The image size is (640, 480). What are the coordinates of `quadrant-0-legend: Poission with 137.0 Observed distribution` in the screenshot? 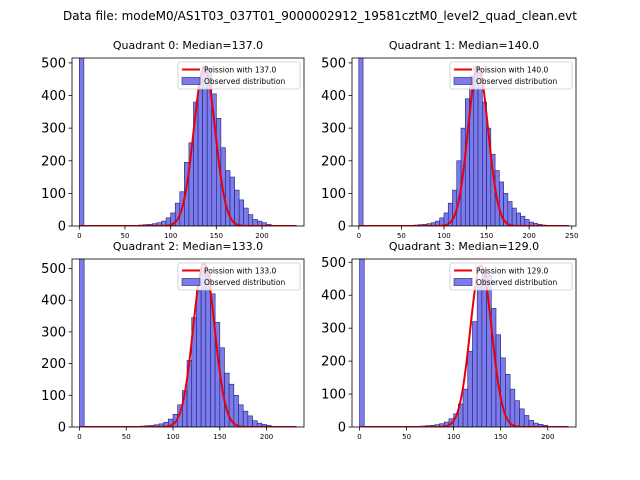 It's located at (239, 75).